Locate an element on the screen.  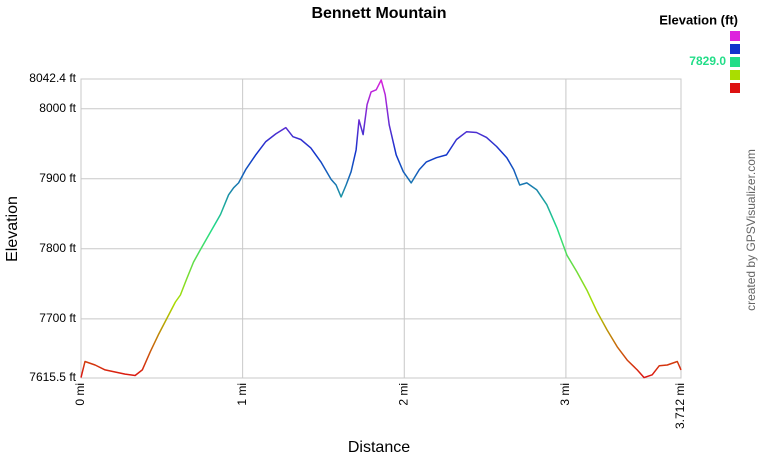
x-tick-label: 3.712 mi is located at coordinates (680, 406).